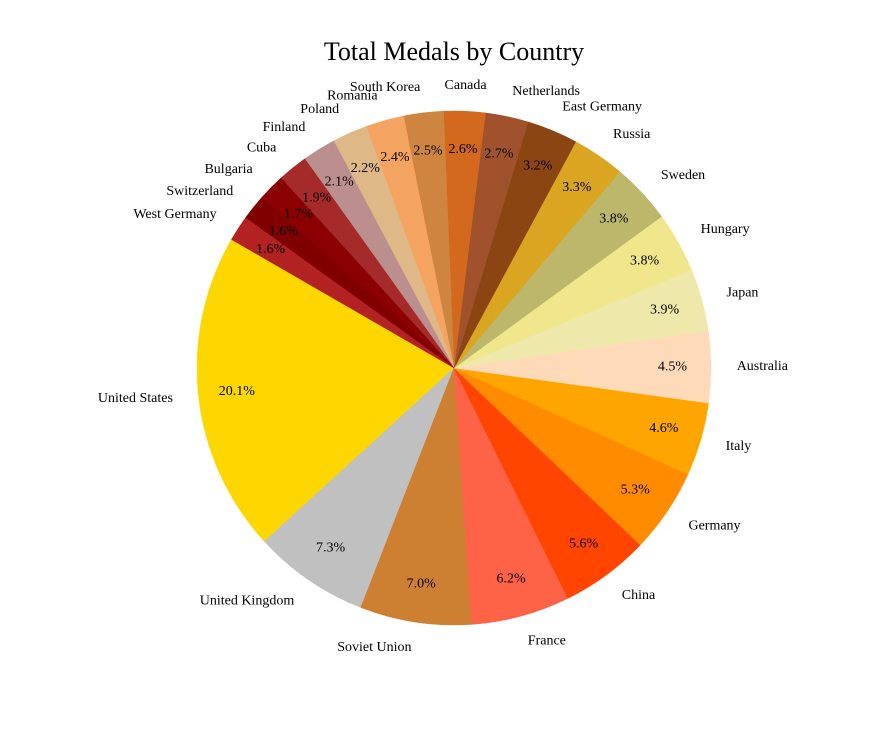 This screenshot has width=886, height=734. What do you see at coordinates (602, 106) in the screenshot?
I see `slice-label-east-germany: East Germany` at bounding box center [602, 106].